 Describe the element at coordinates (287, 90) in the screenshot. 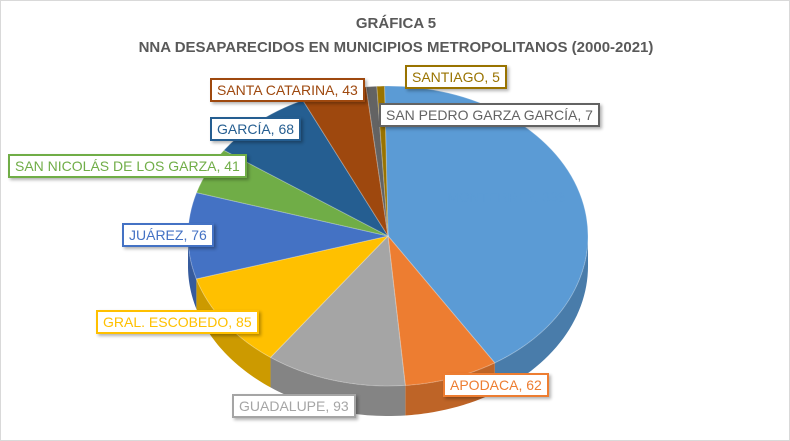

I see `data-label-santa-catarina: SANTA CATARINA, 43` at that location.